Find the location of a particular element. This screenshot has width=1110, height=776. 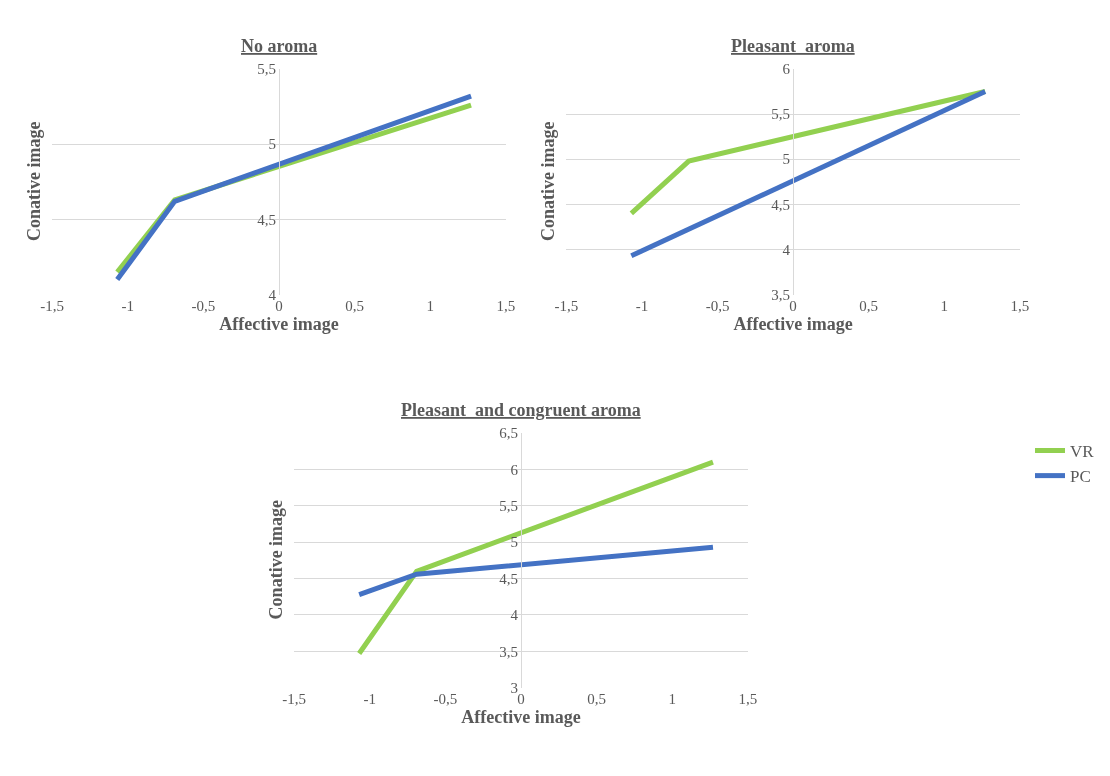

y-tick-label: 6,5 is located at coordinates (508, 433).